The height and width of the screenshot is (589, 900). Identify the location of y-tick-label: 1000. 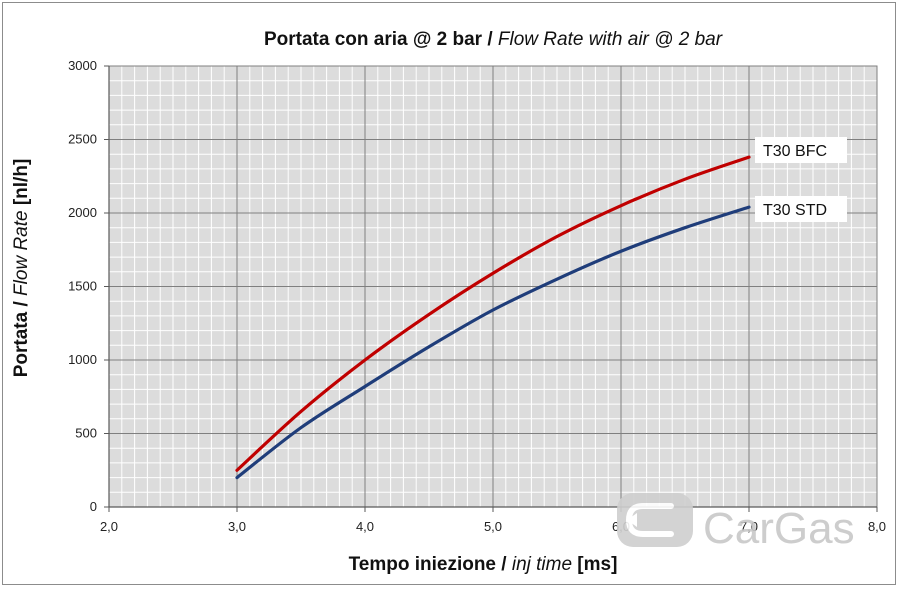
(82, 359).